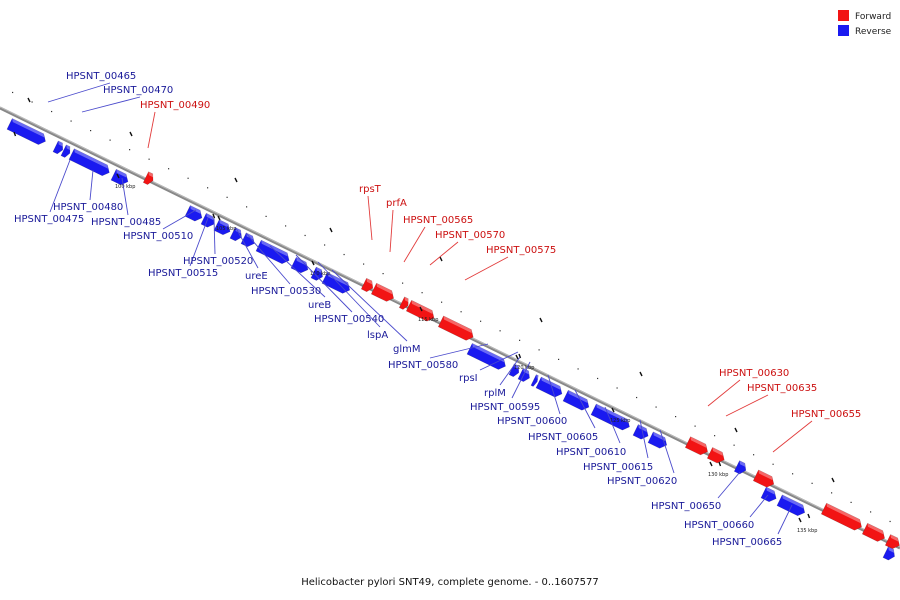 Image resolution: width=900 pixels, height=600 pixels. I want to click on reverse-gene-label: HPSNT_00615, so click(618, 467).